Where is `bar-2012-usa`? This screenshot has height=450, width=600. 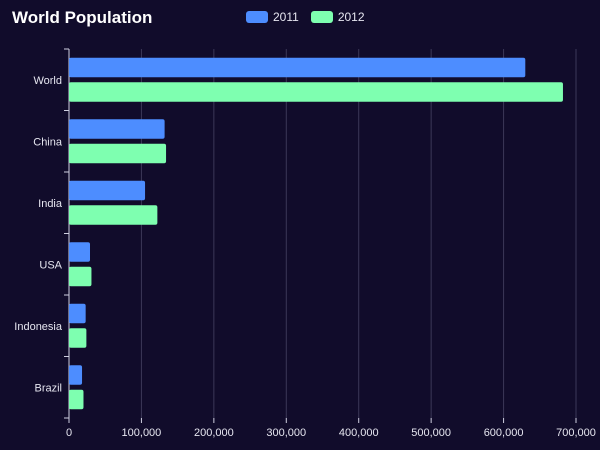 bar-2012-usa is located at coordinates (80, 276).